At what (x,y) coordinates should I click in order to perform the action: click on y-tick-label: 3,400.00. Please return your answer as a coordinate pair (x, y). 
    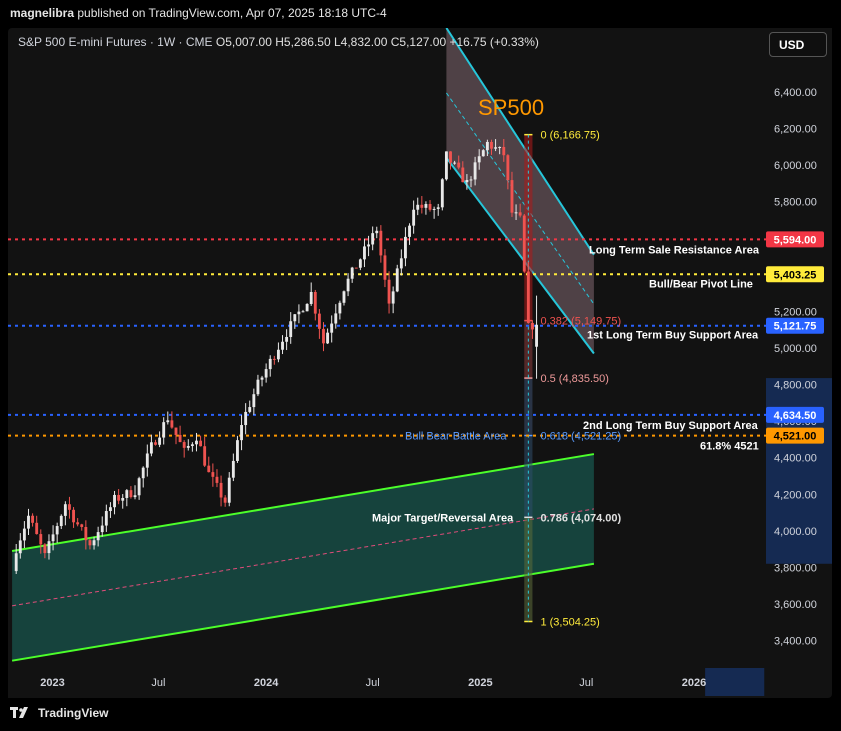
    Looking at the image, I should click on (795, 642).